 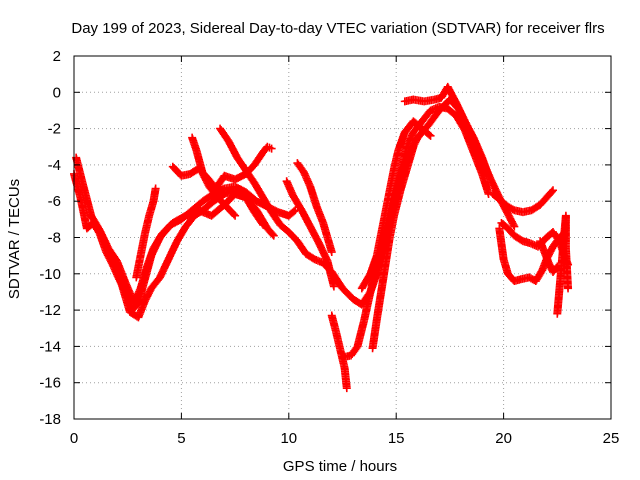 What do you see at coordinates (50, 274) in the screenshot?
I see `y-tick-label: -10` at bounding box center [50, 274].